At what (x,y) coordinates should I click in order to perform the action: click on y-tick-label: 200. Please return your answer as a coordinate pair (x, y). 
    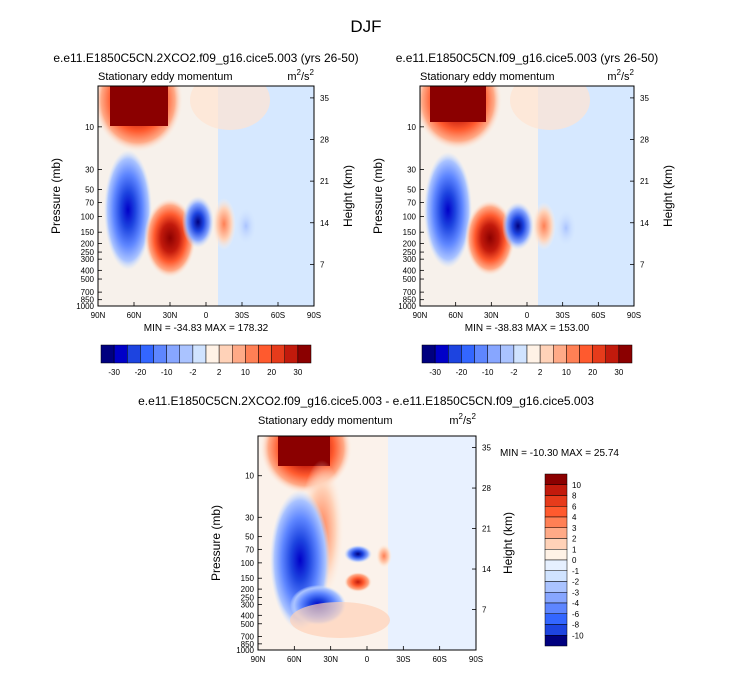
    Looking at the image, I should click on (88, 243).